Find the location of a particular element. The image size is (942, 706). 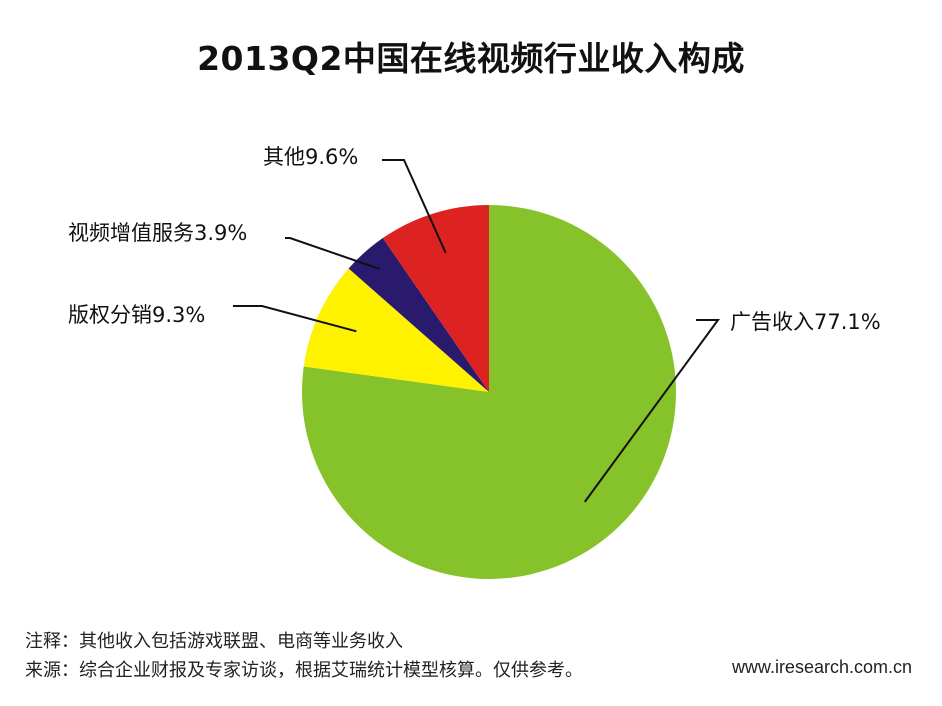

slice-label-3: 其他9.6% is located at coordinates (310, 157).